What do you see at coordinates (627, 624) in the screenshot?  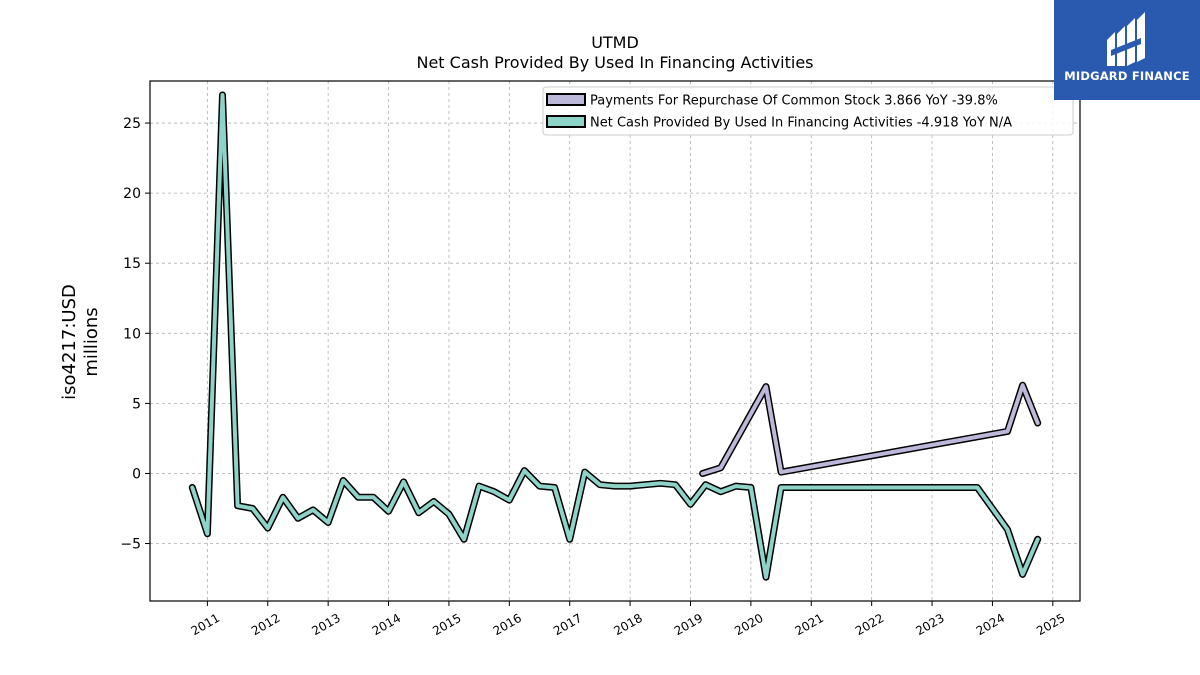 I see `x-tick-label: 2018` at bounding box center [627, 624].